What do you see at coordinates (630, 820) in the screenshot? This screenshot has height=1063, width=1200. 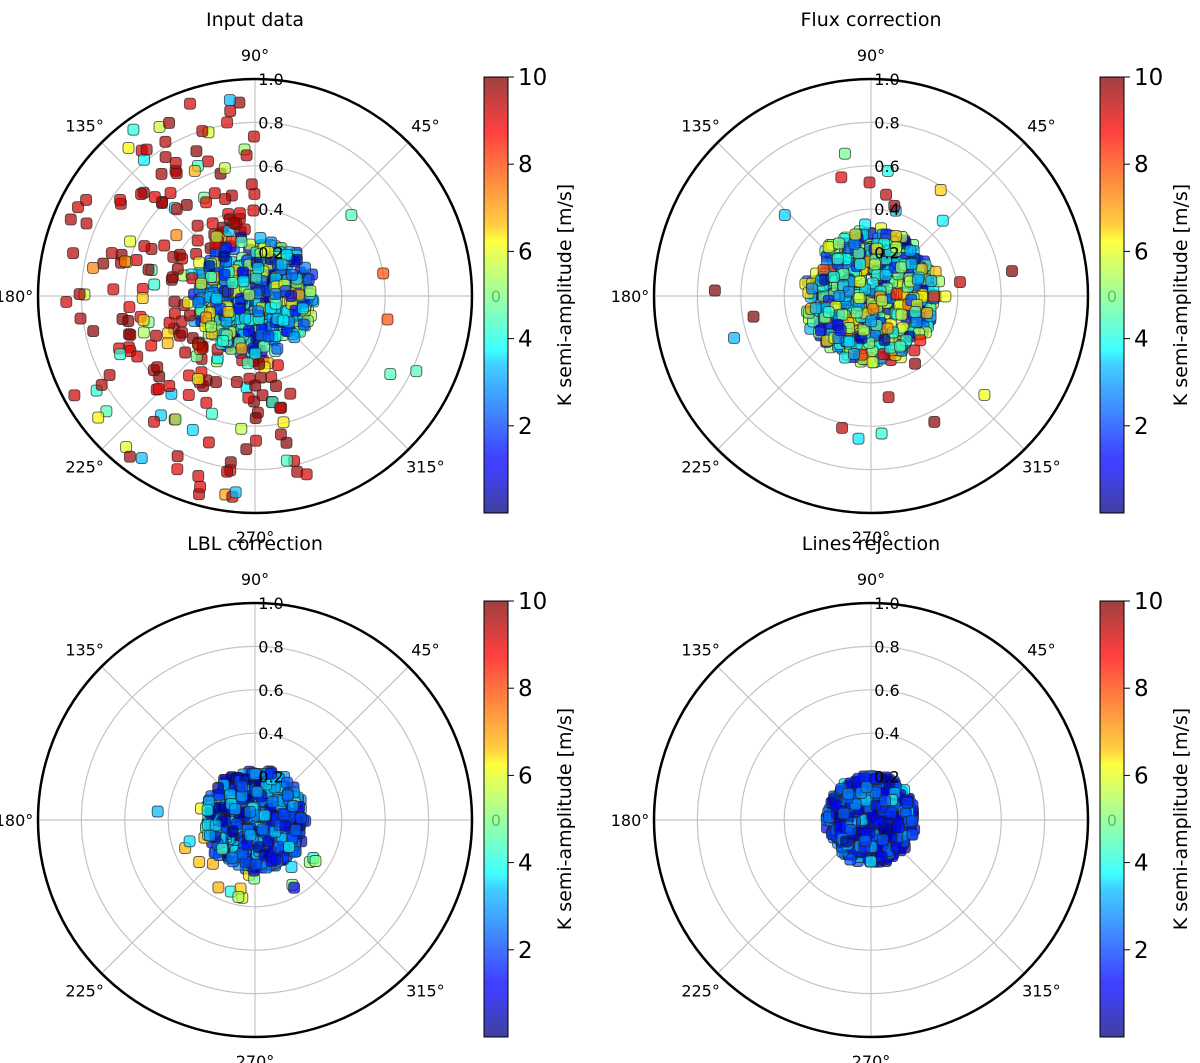 I see `angle-tick-label: 180°` at bounding box center [630, 820].